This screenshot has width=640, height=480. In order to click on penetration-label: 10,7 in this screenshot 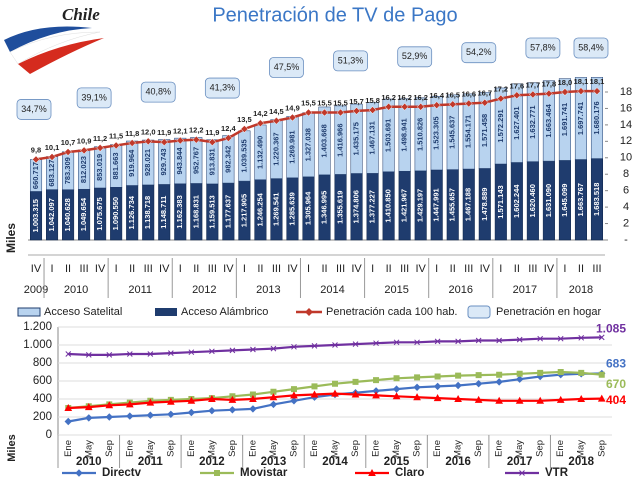, I will do `click(68, 142)`.